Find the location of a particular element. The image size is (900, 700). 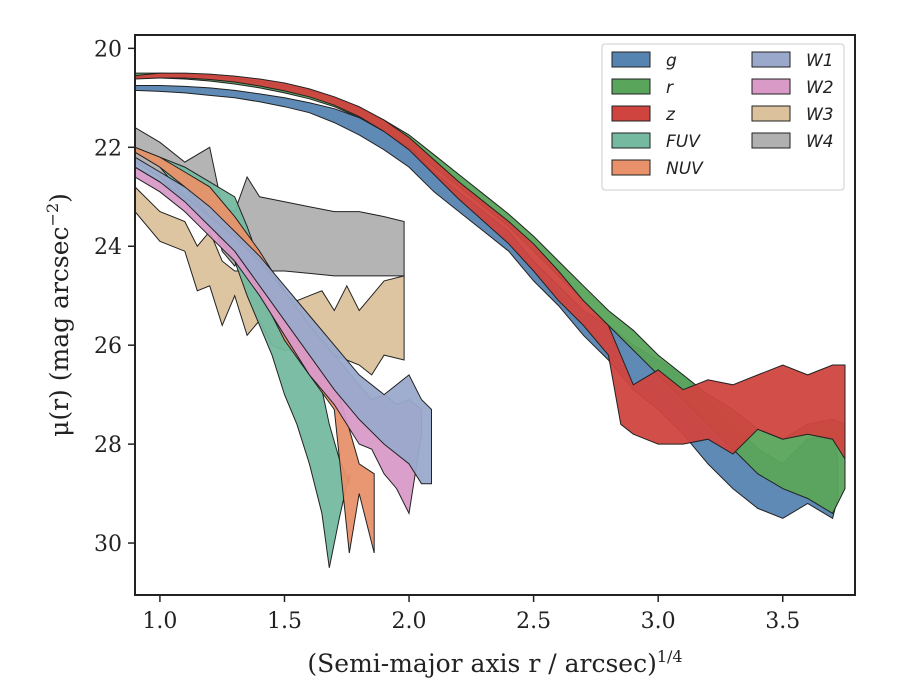

legend-swatch-w1 is located at coordinates (771, 59).